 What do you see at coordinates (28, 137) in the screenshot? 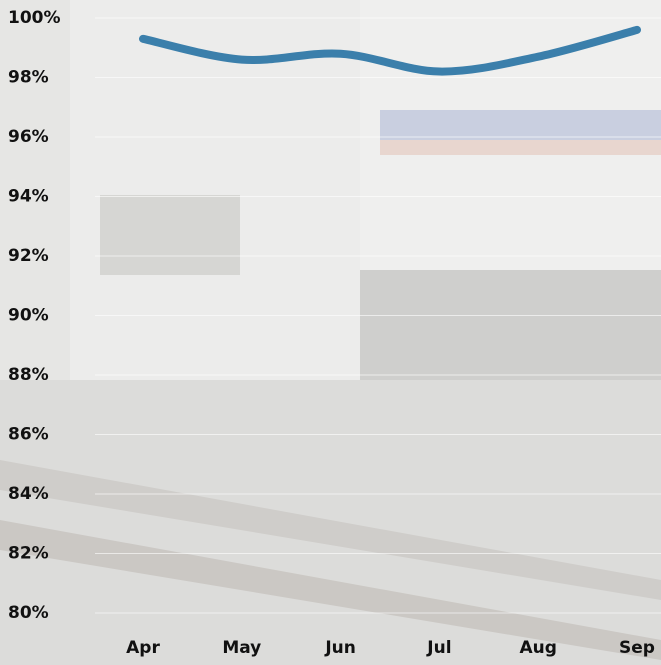
I see `y-tick-label: 96%` at bounding box center [28, 137].